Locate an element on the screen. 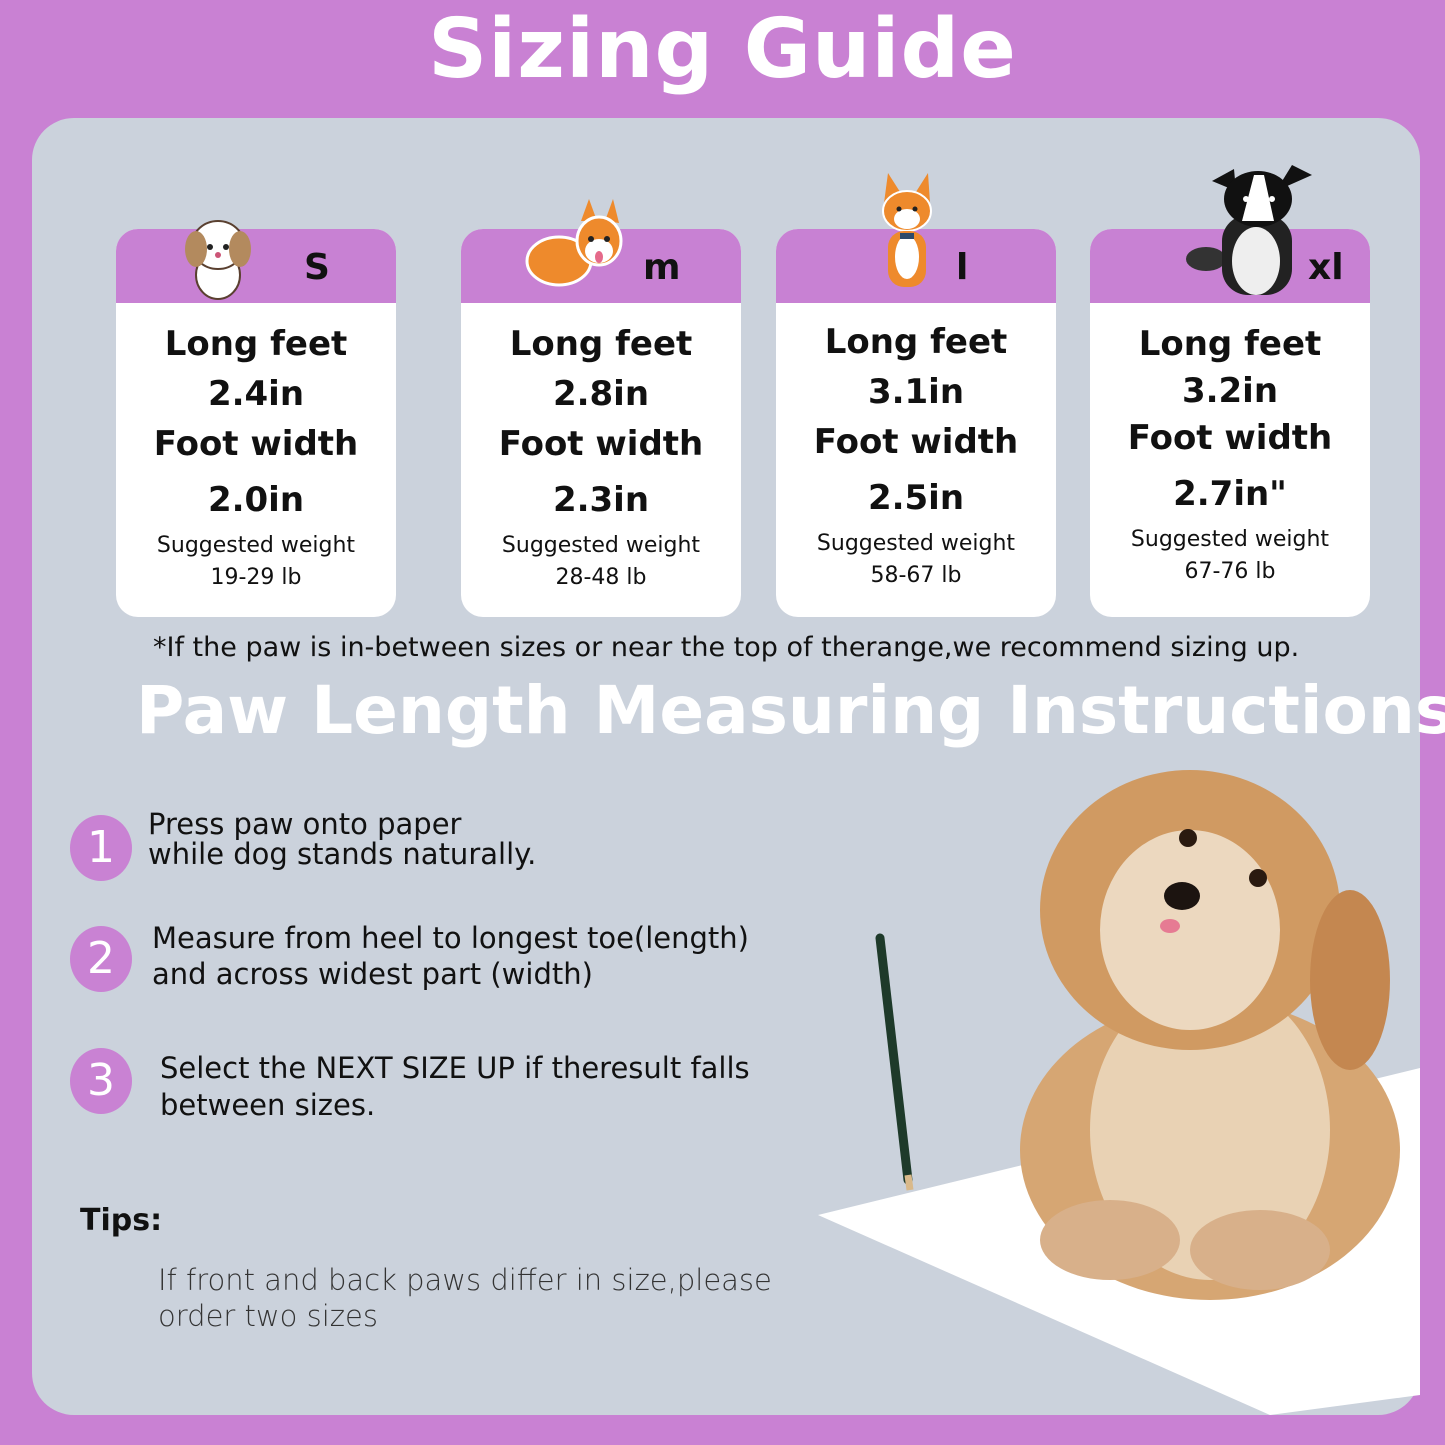 This screenshot has width=1445, height=1445. step-number: 1 is located at coordinates (101, 848).